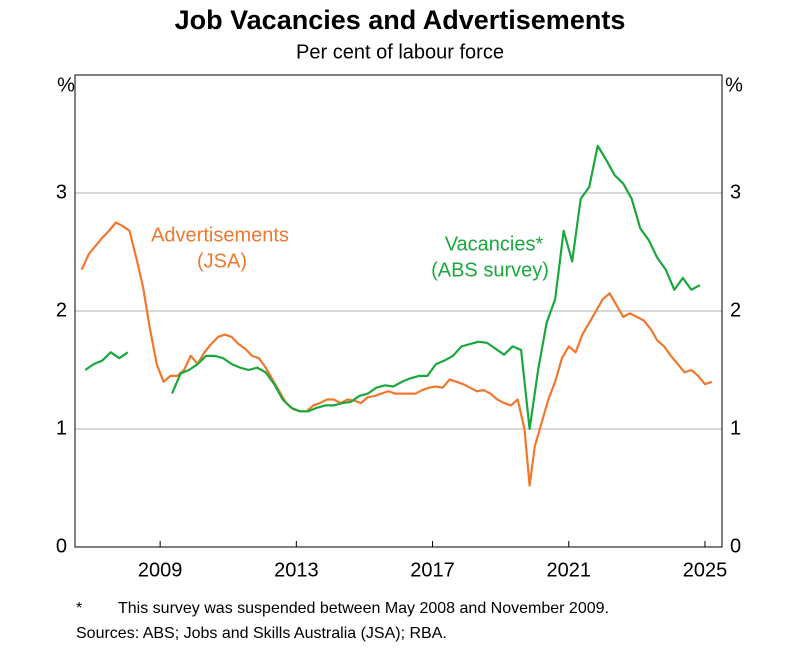 This screenshot has height=650, width=800. What do you see at coordinates (61, 192) in the screenshot?
I see `y-tick-label: 3` at bounding box center [61, 192].